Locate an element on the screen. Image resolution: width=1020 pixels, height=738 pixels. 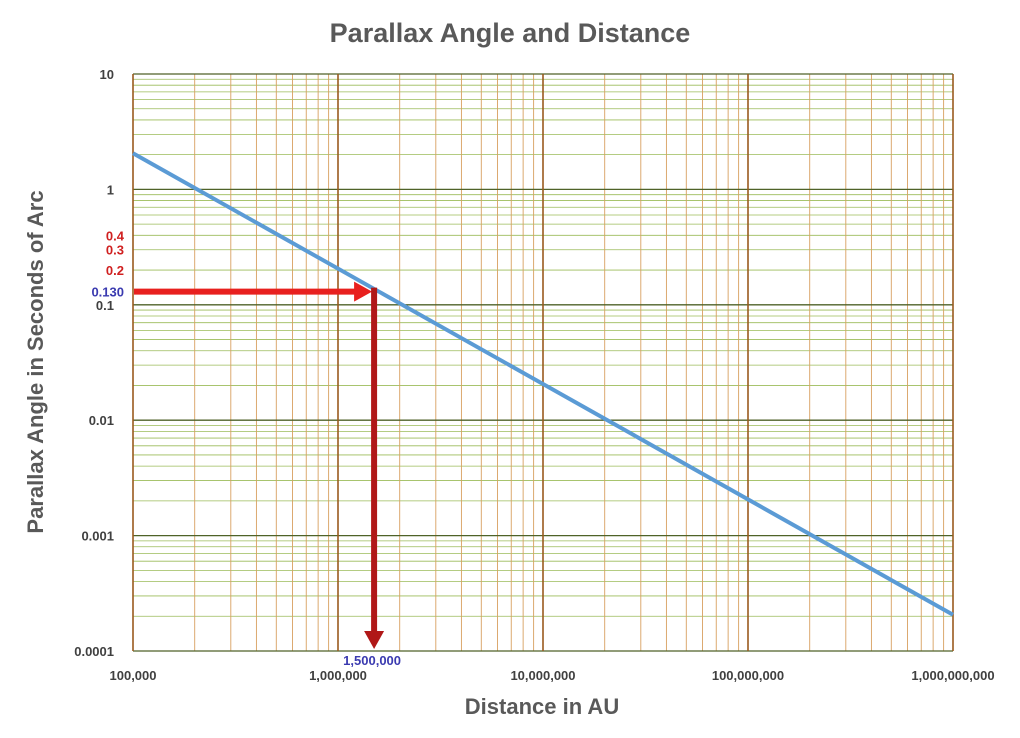
y-tick-label: 0.0001 is located at coordinates (94, 651).